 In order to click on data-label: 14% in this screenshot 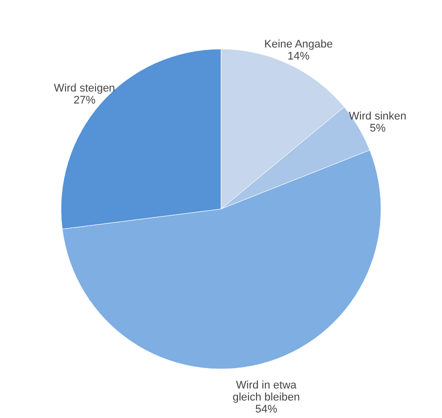, I will do `click(298, 56)`.